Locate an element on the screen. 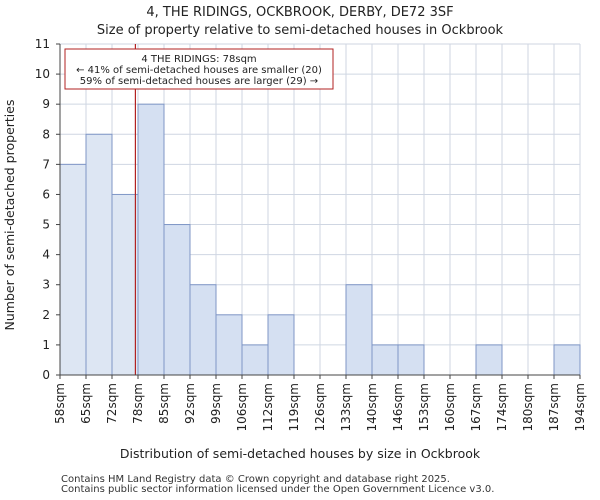  y-tick-label: 11 is located at coordinates (42, 44).